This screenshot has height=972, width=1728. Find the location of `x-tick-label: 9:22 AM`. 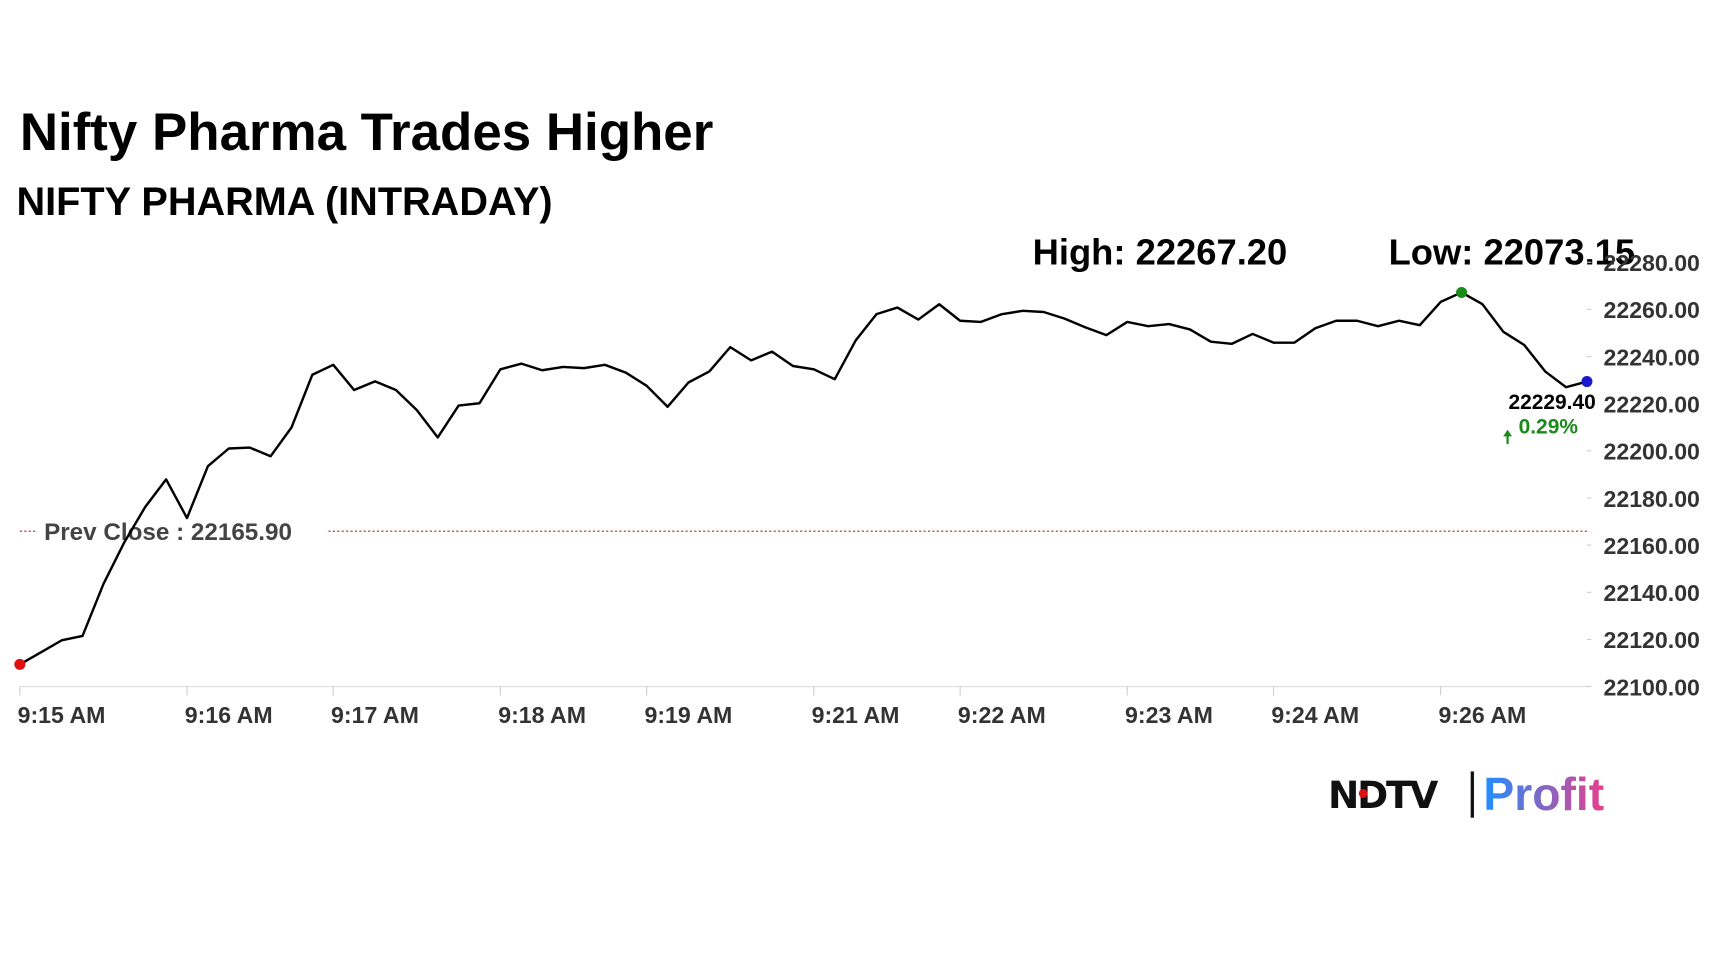

x-tick-label: 9:22 AM is located at coordinates (1002, 715).